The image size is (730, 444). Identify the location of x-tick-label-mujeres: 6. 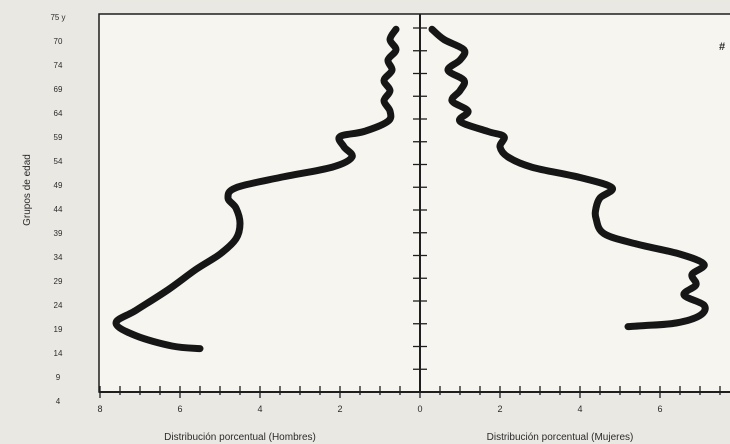
(659, 409).